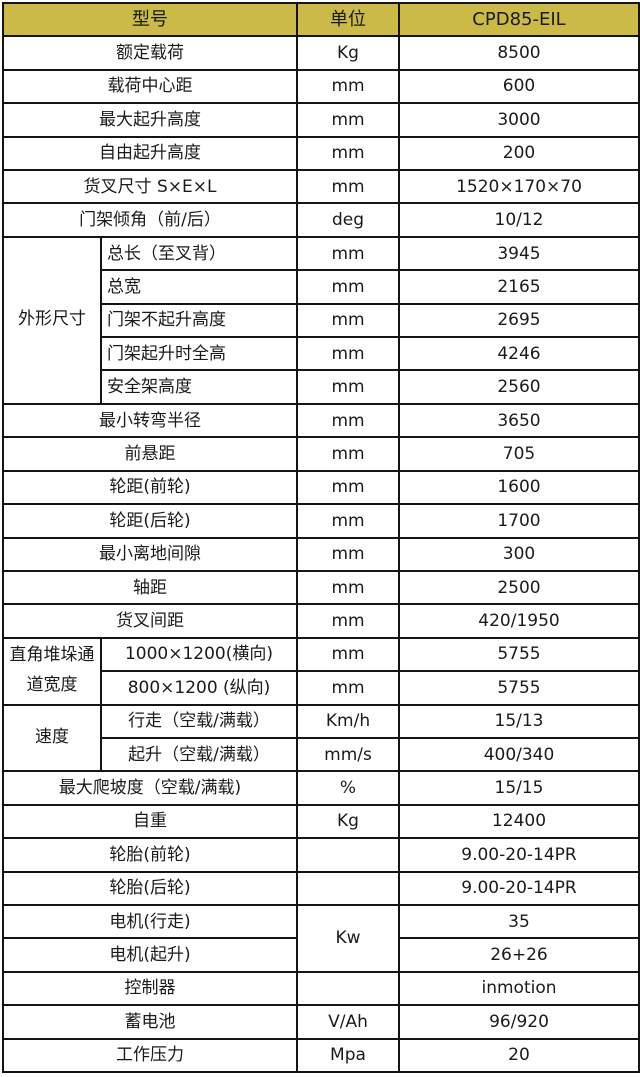 Image resolution: width=640 pixels, height=1077 pixels. I want to click on value-cell: 26+26, so click(519, 955).